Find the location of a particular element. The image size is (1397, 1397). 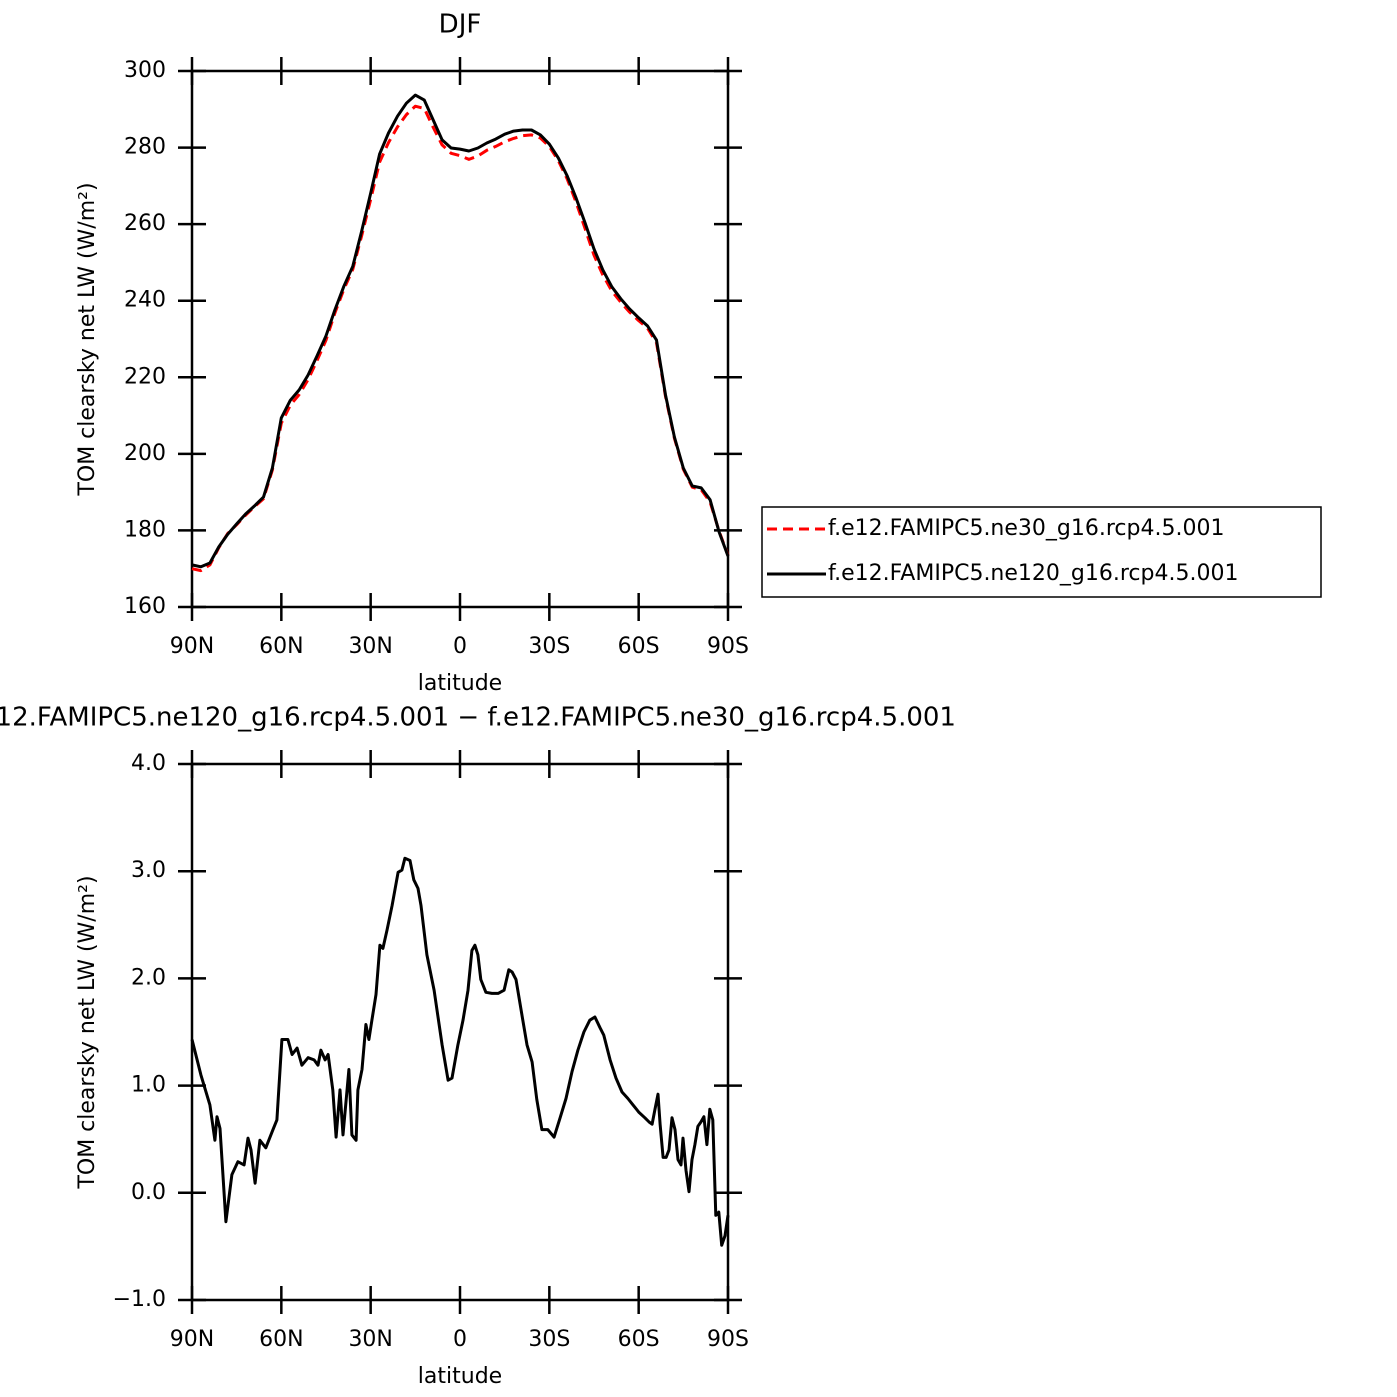

chart-title: DJF is located at coordinates (460, 25).